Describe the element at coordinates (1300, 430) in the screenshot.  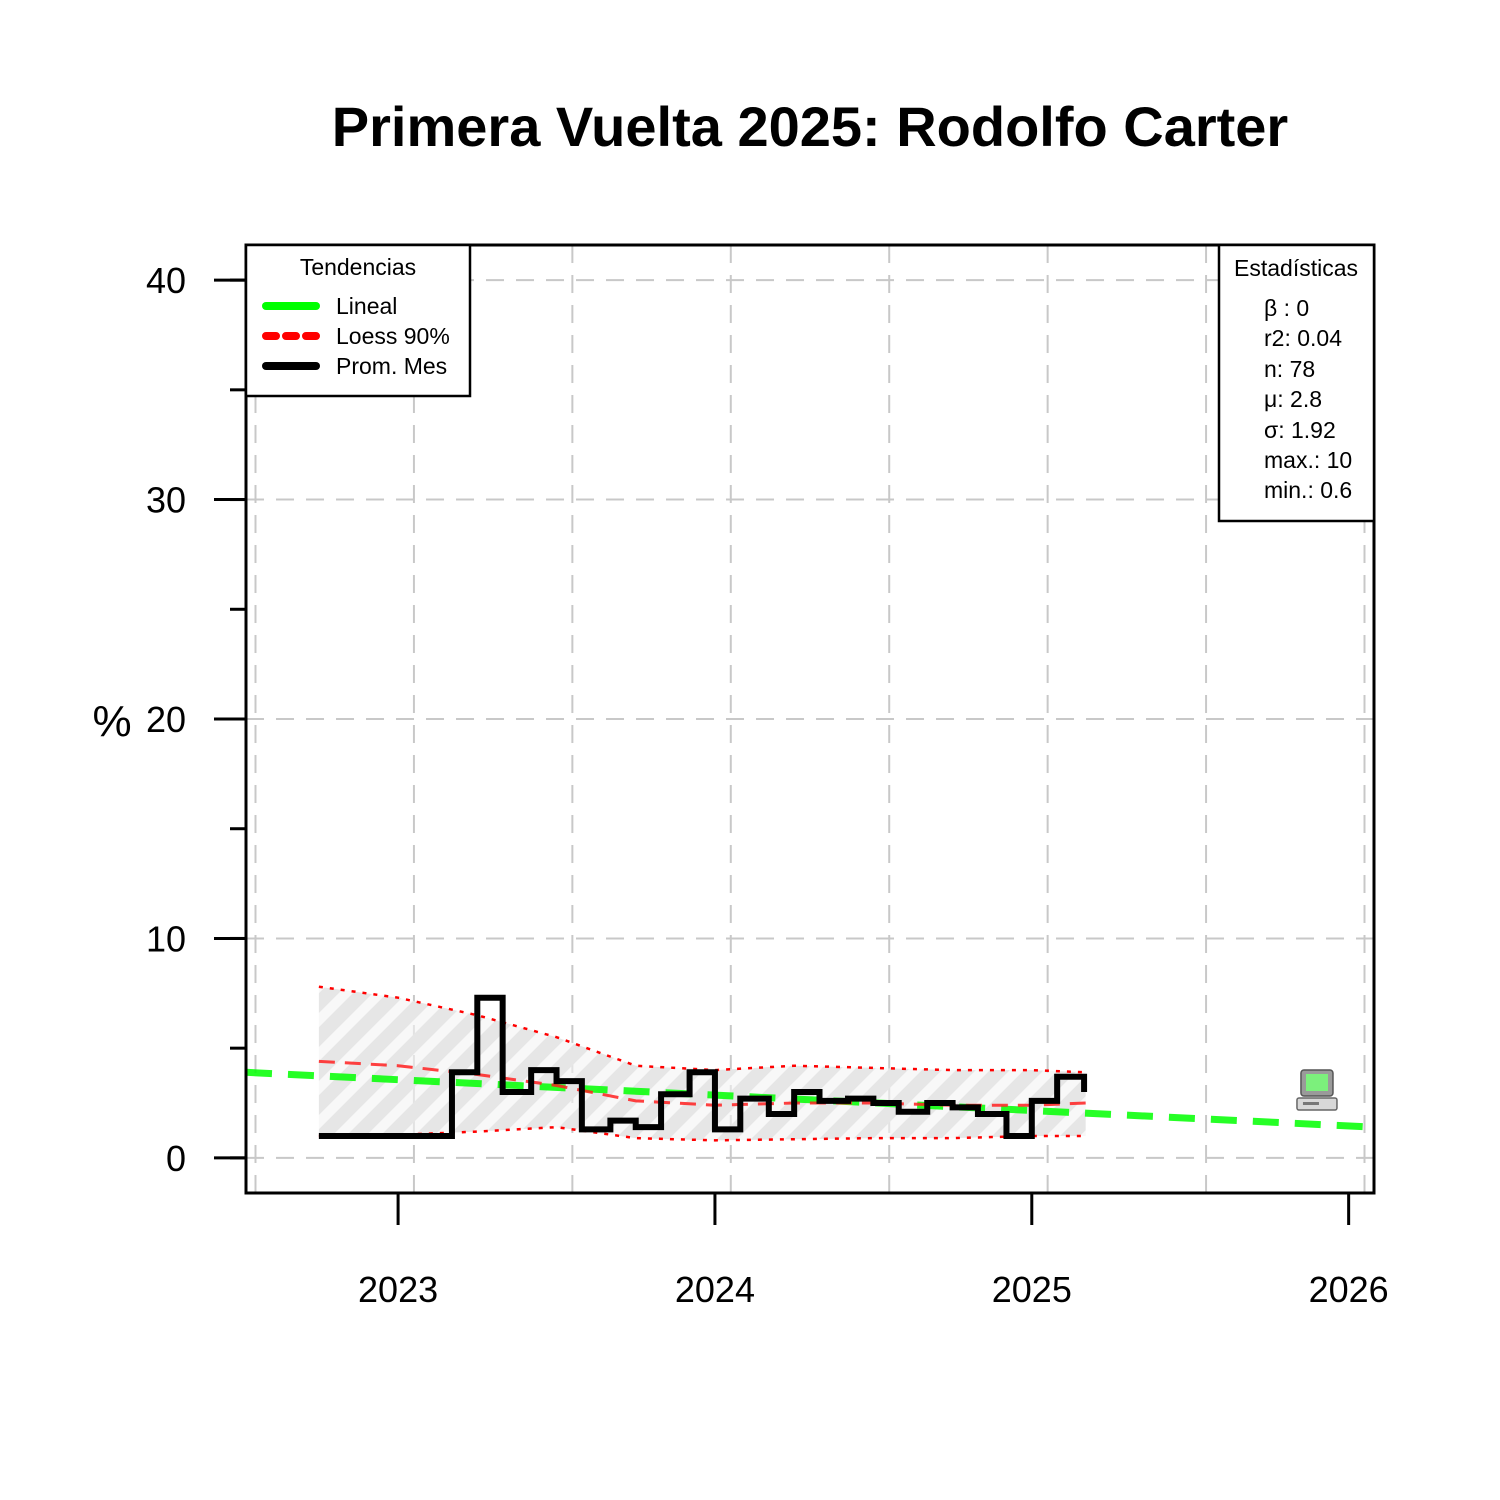
I see `stats-line-sigma: σ: 1.92` at that location.